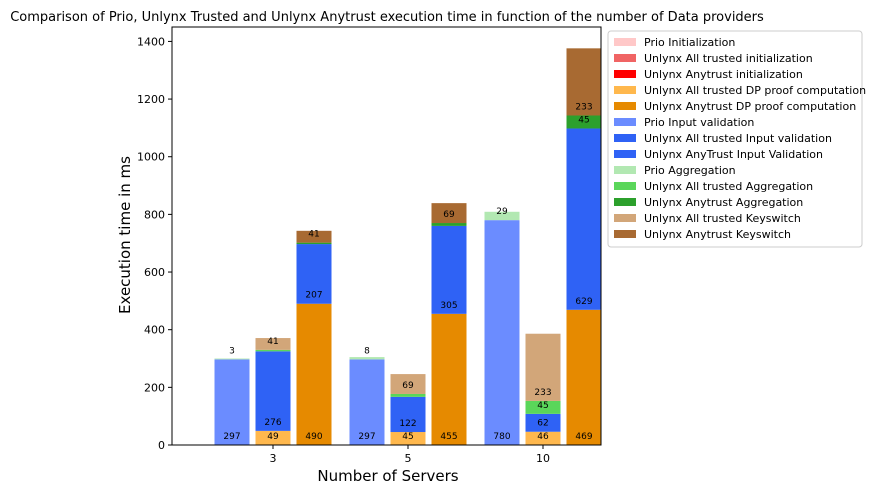  Describe the element at coordinates (407, 424) in the screenshot. I see `data-label: 122` at that location.